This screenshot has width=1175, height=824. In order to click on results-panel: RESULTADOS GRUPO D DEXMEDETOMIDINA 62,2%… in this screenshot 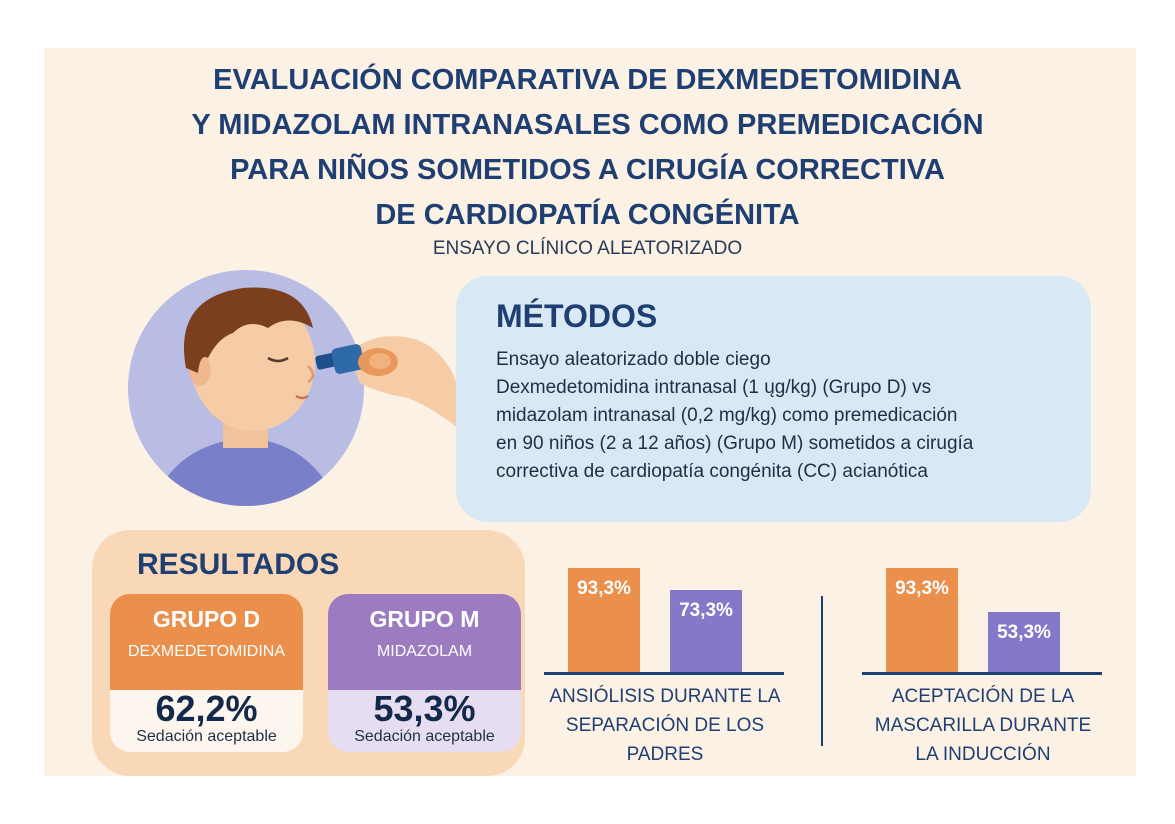, I will do `click(308, 653)`.